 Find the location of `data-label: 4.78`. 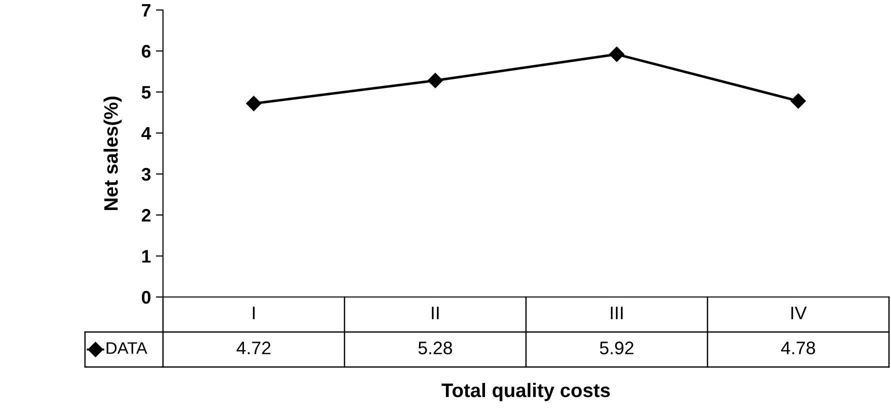

data-label: 4.78 is located at coordinates (798, 348).